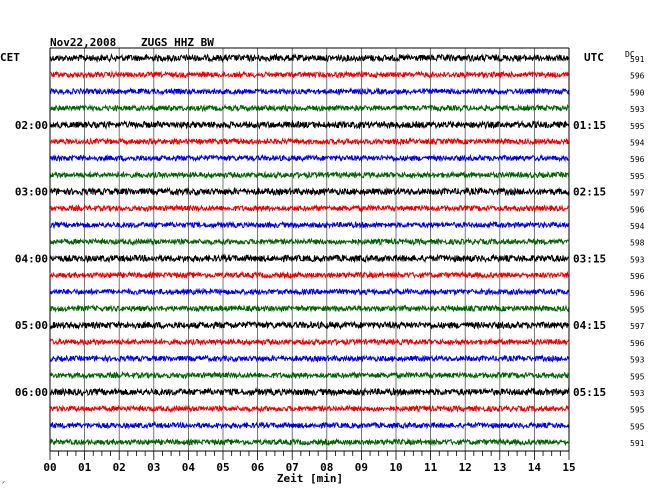 The height and width of the screenshot is (494, 650). What do you see at coordinates (568, 467) in the screenshot?
I see `x-tick-label: 15` at bounding box center [568, 467].